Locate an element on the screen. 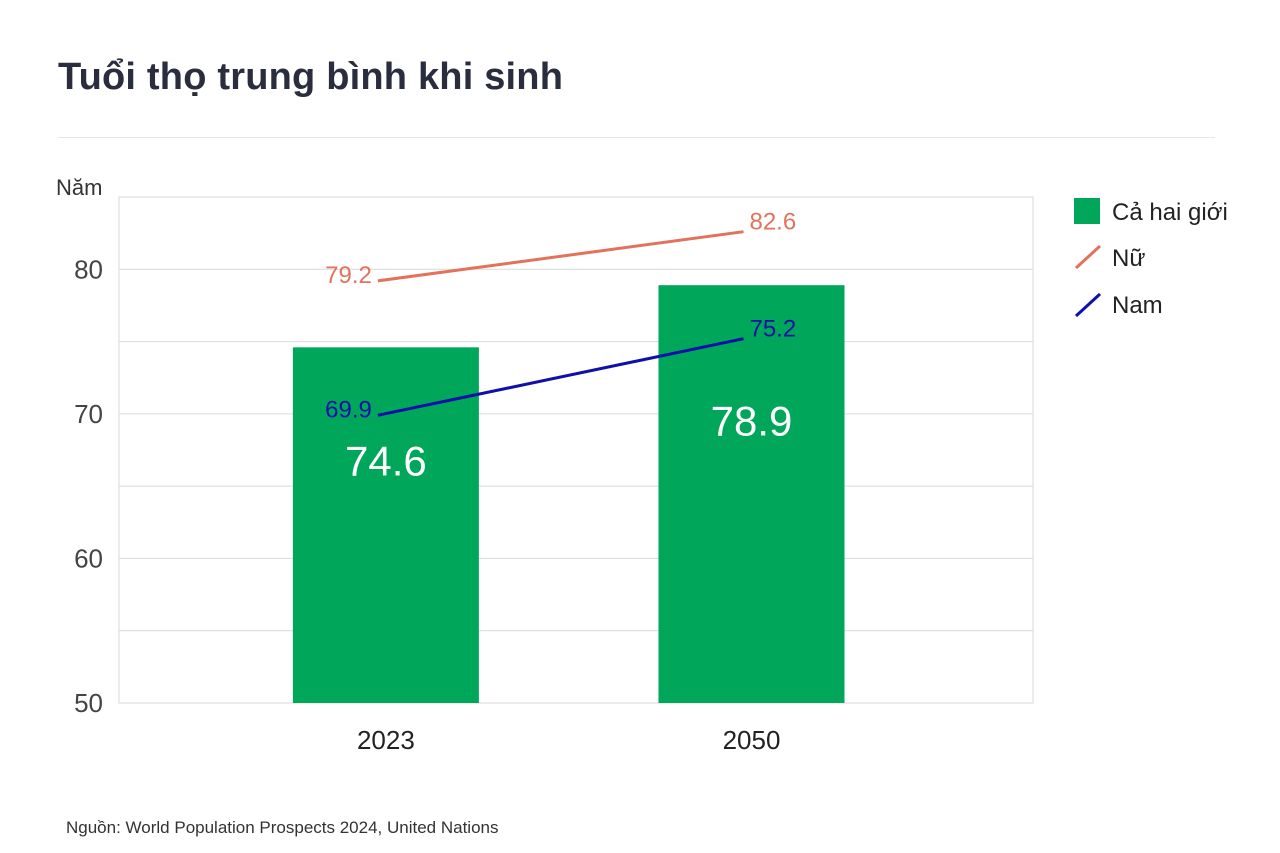 The width and height of the screenshot is (1280, 853). x-tick-label: 2050 is located at coordinates (752, 740).